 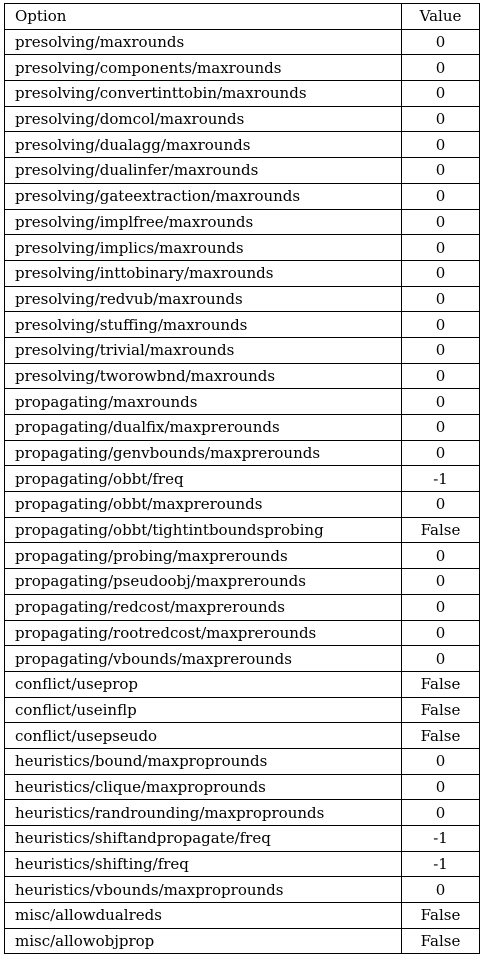 I want to click on table-row: conflict/useprop False, so click(x=242, y=684).